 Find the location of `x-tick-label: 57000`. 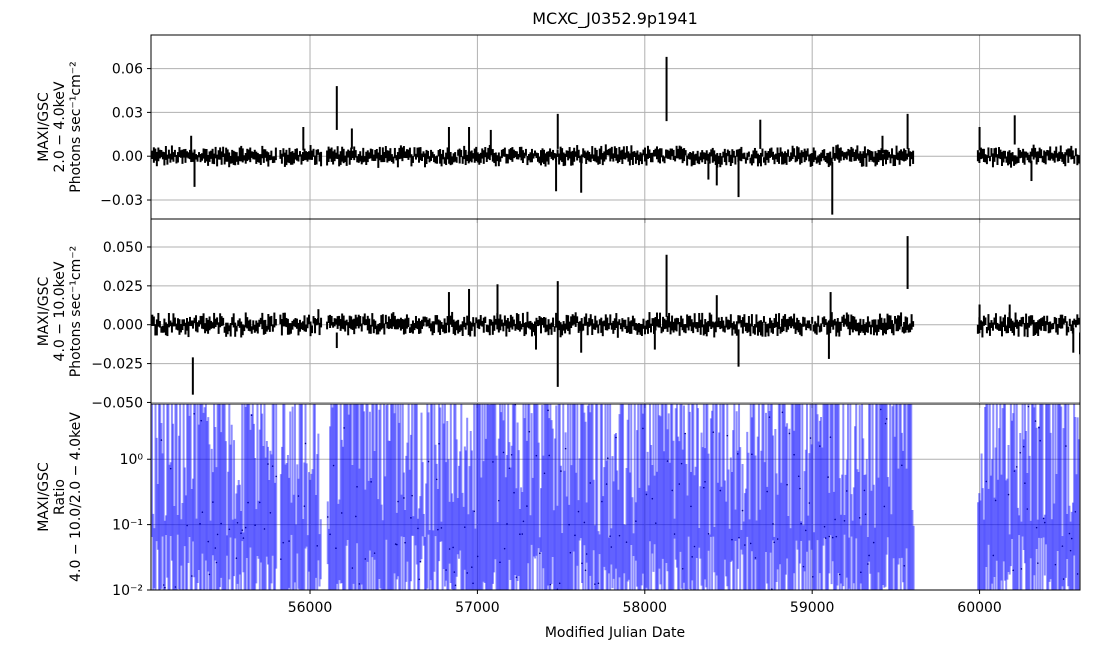

x-tick-label: 57000 is located at coordinates (477, 608).